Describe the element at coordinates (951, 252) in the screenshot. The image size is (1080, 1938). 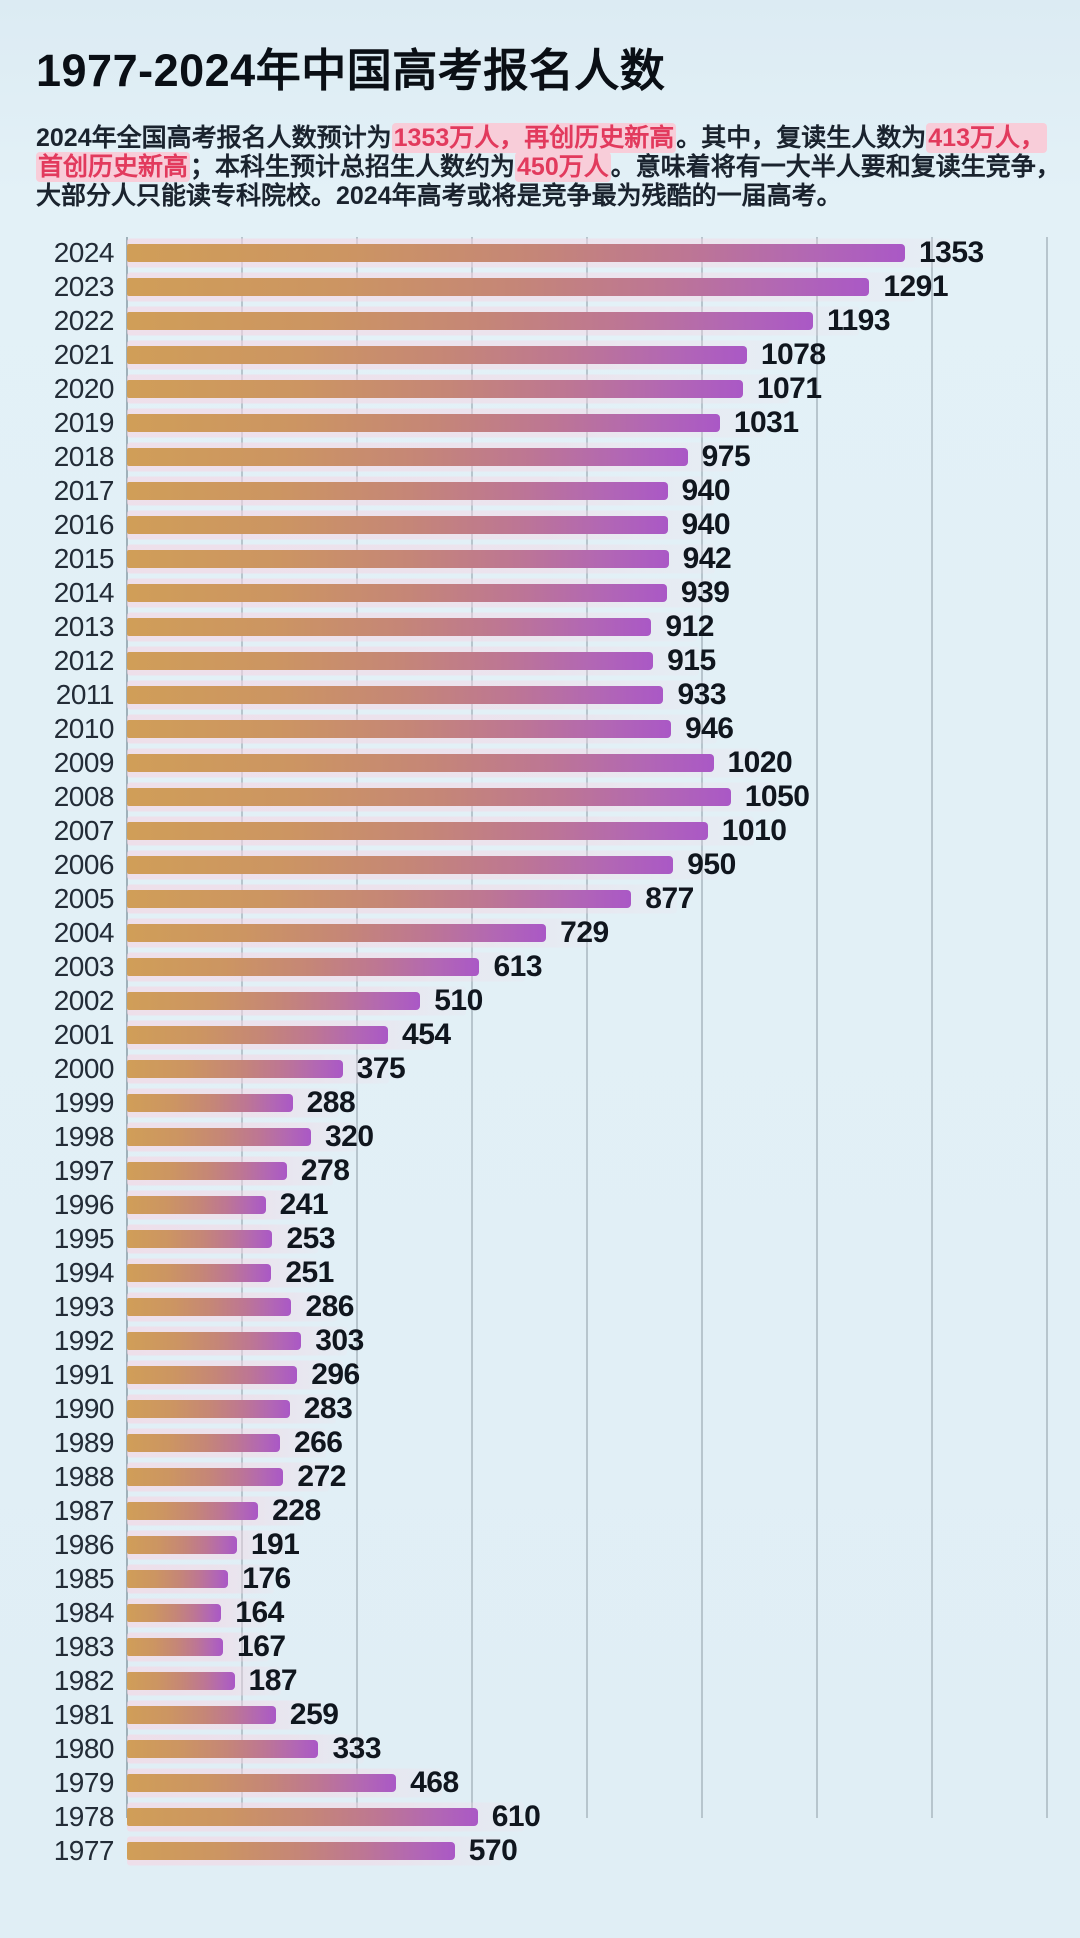
I see `value-label: 1353` at that location.